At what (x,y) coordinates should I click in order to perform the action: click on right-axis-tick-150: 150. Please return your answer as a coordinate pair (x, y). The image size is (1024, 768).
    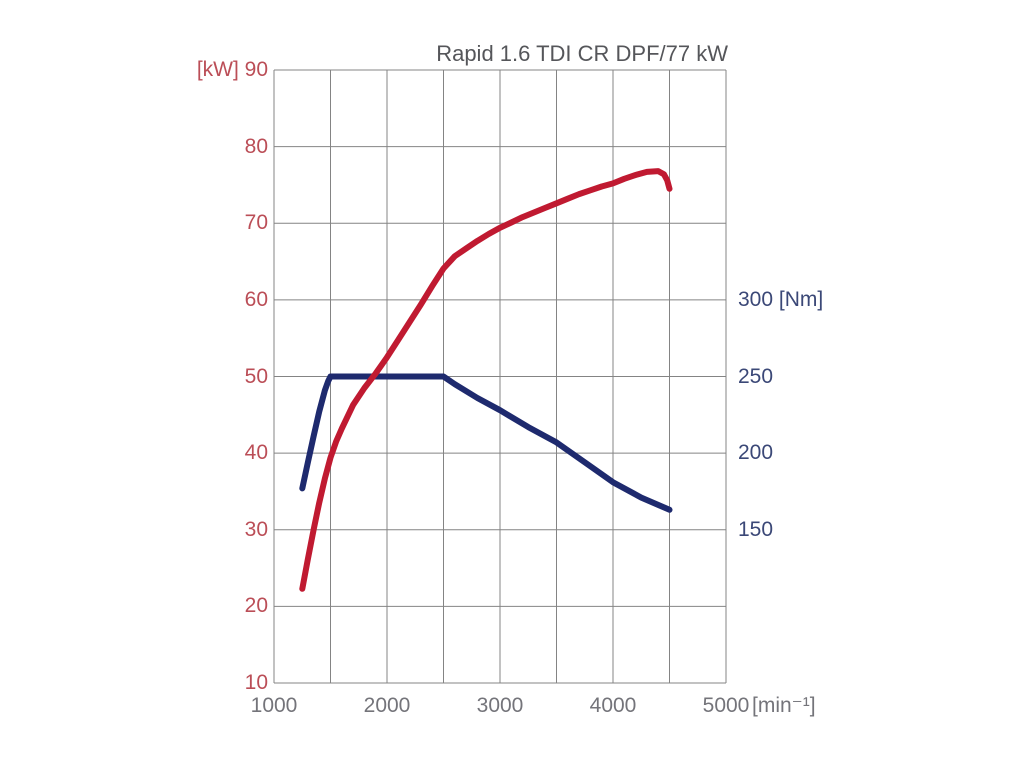
    Looking at the image, I should click on (756, 529).